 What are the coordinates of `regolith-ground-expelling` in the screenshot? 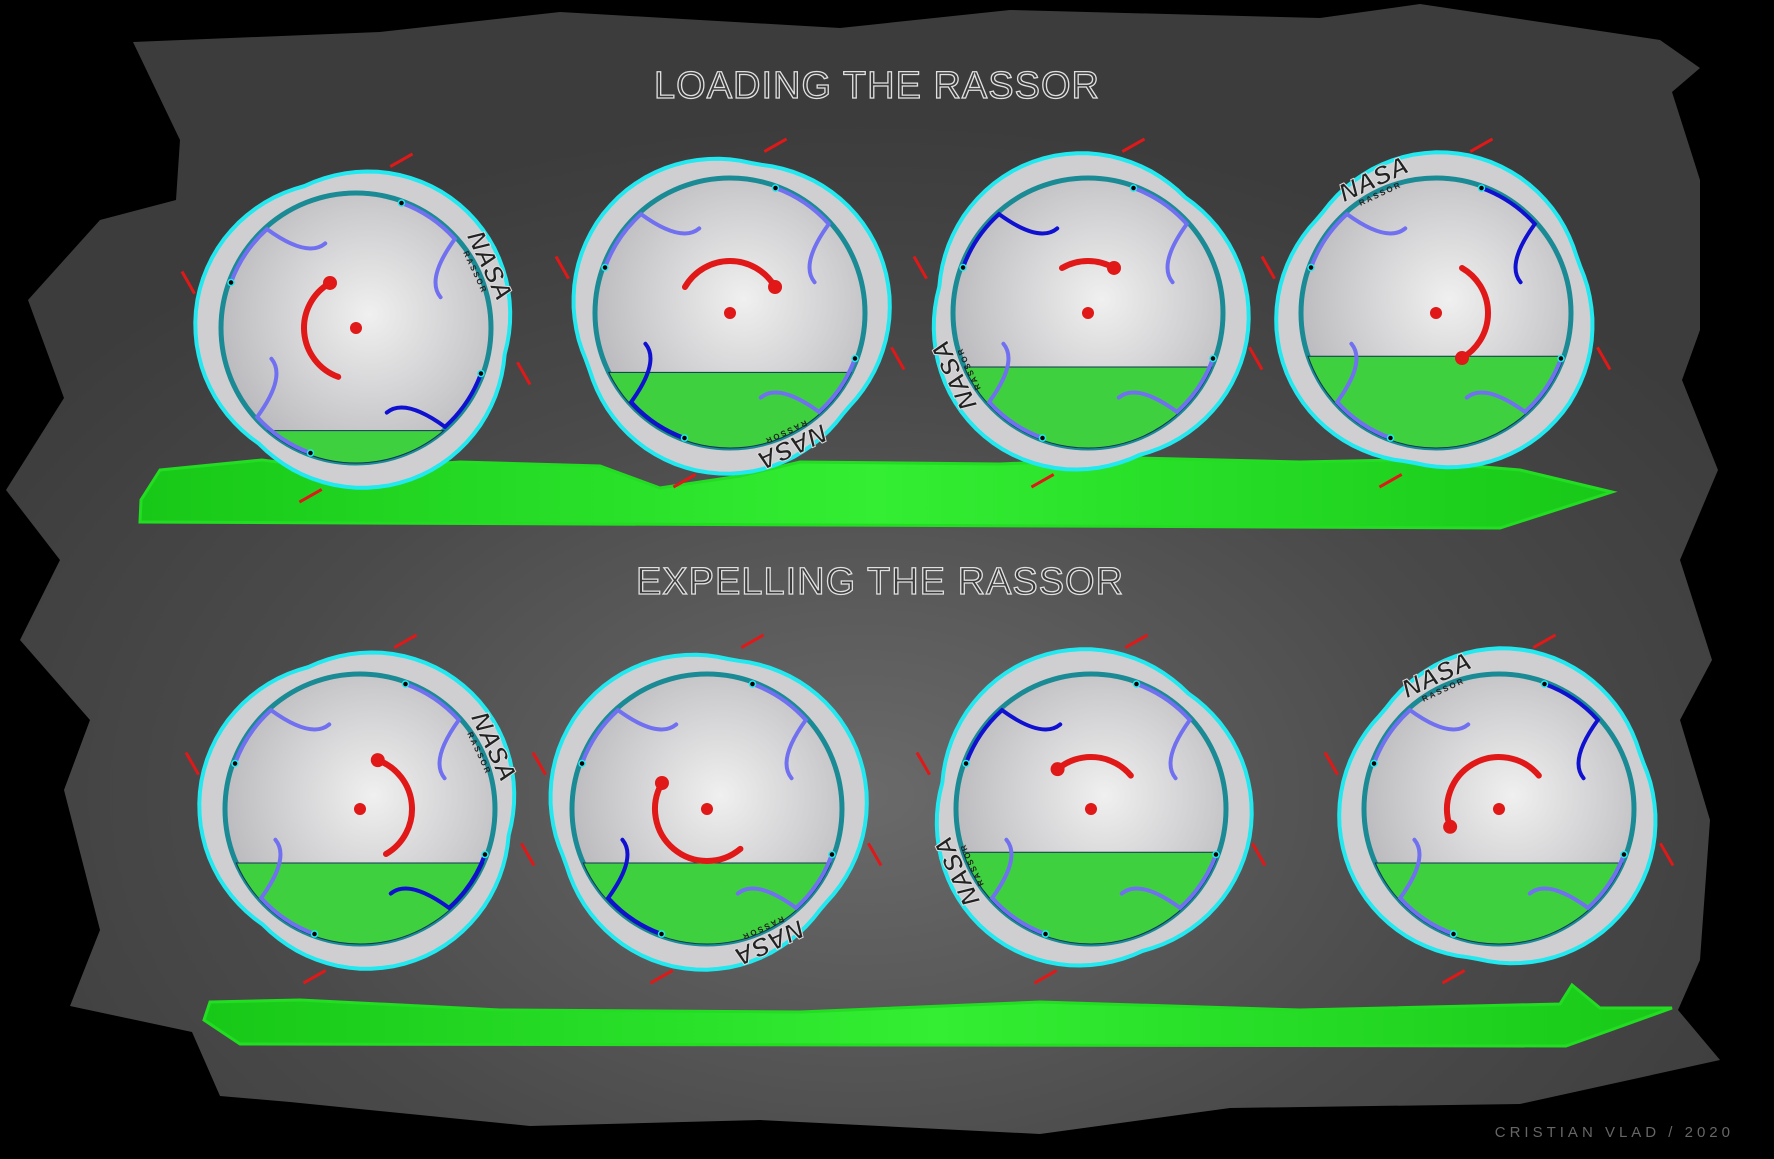 It's located at (937, 1015).